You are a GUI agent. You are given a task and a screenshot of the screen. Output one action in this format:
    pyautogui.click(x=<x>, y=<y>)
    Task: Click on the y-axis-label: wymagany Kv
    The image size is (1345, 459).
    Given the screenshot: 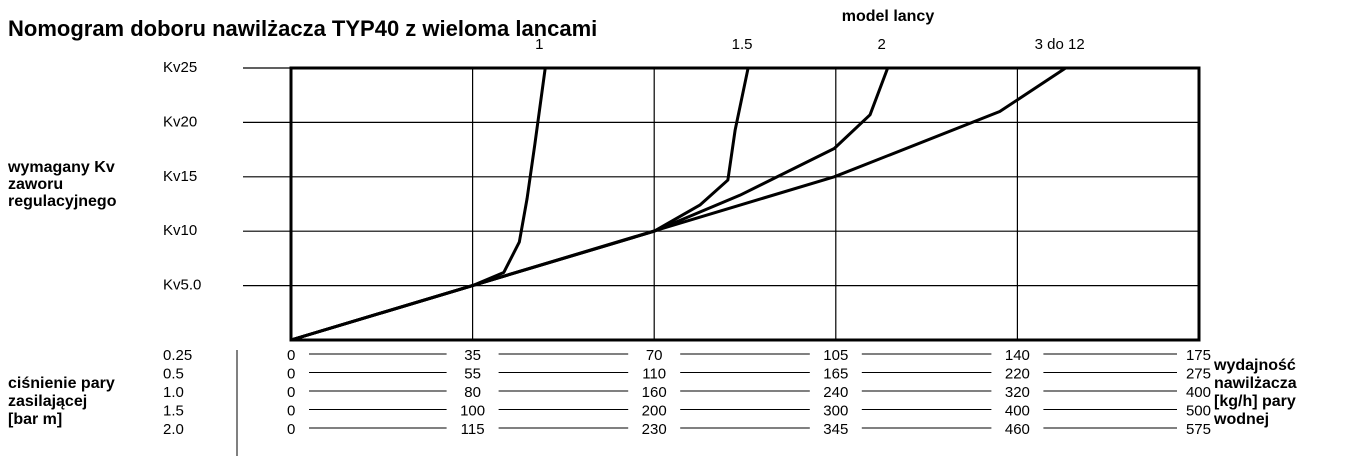 What is the action you would take?
    pyautogui.click(x=61, y=167)
    